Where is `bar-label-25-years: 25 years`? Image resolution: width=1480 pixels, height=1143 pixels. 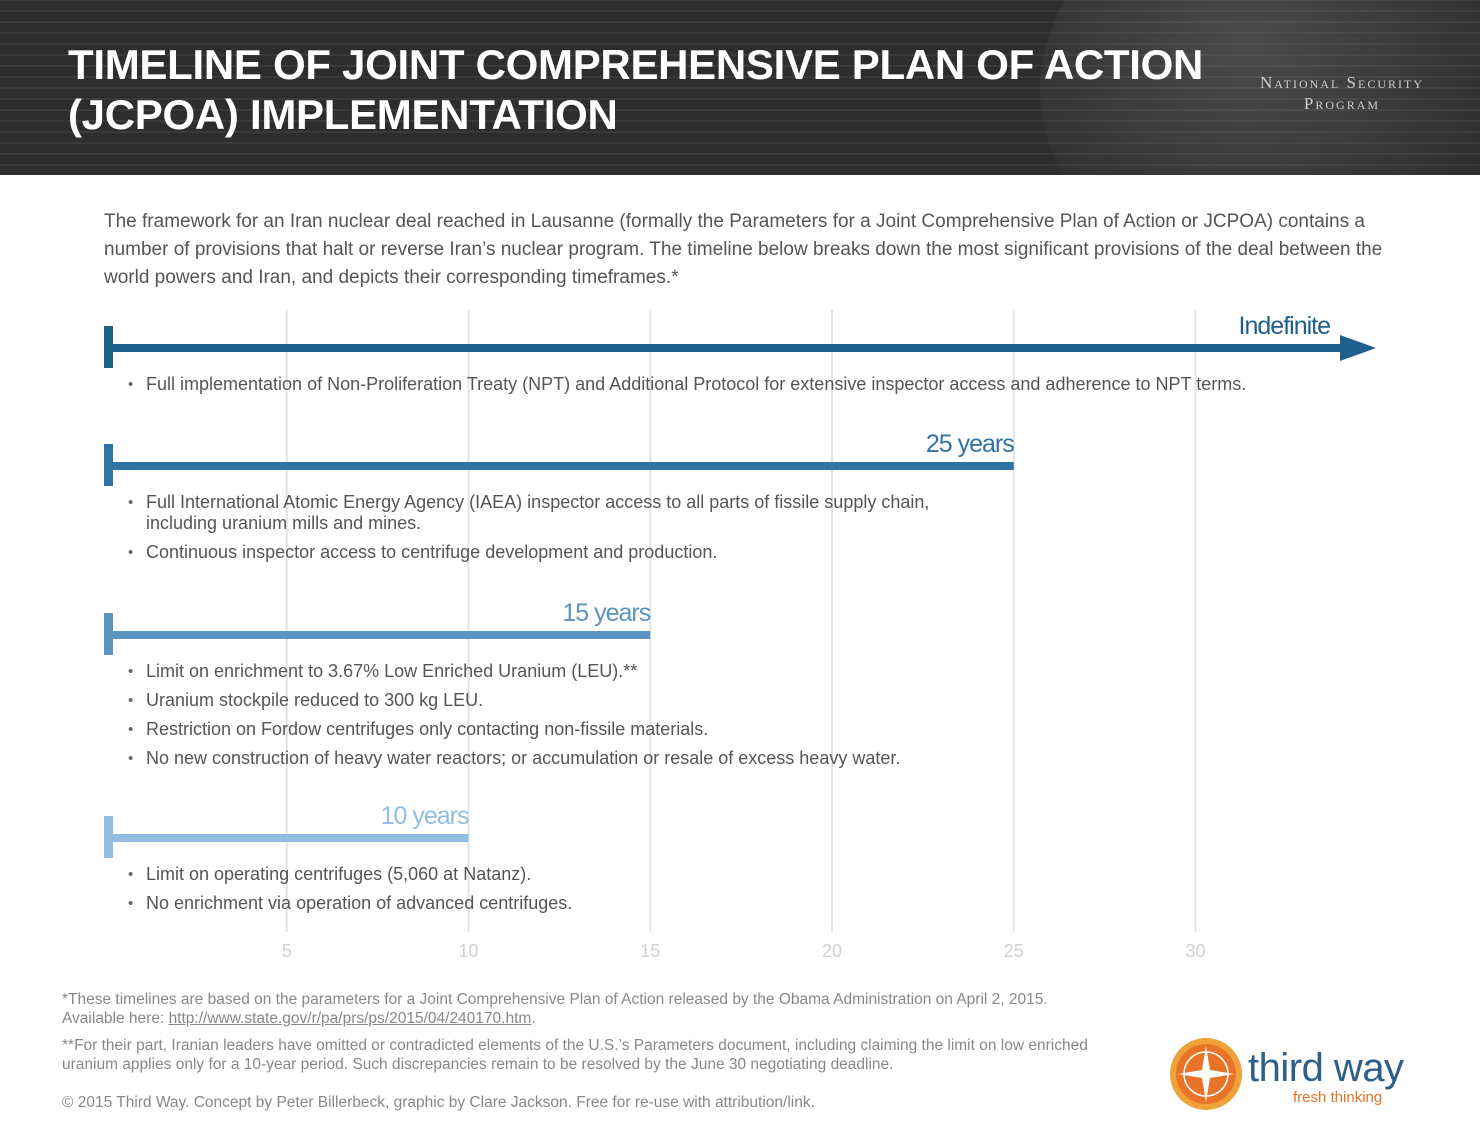 bar-label-25-years: 25 years is located at coordinates (970, 444).